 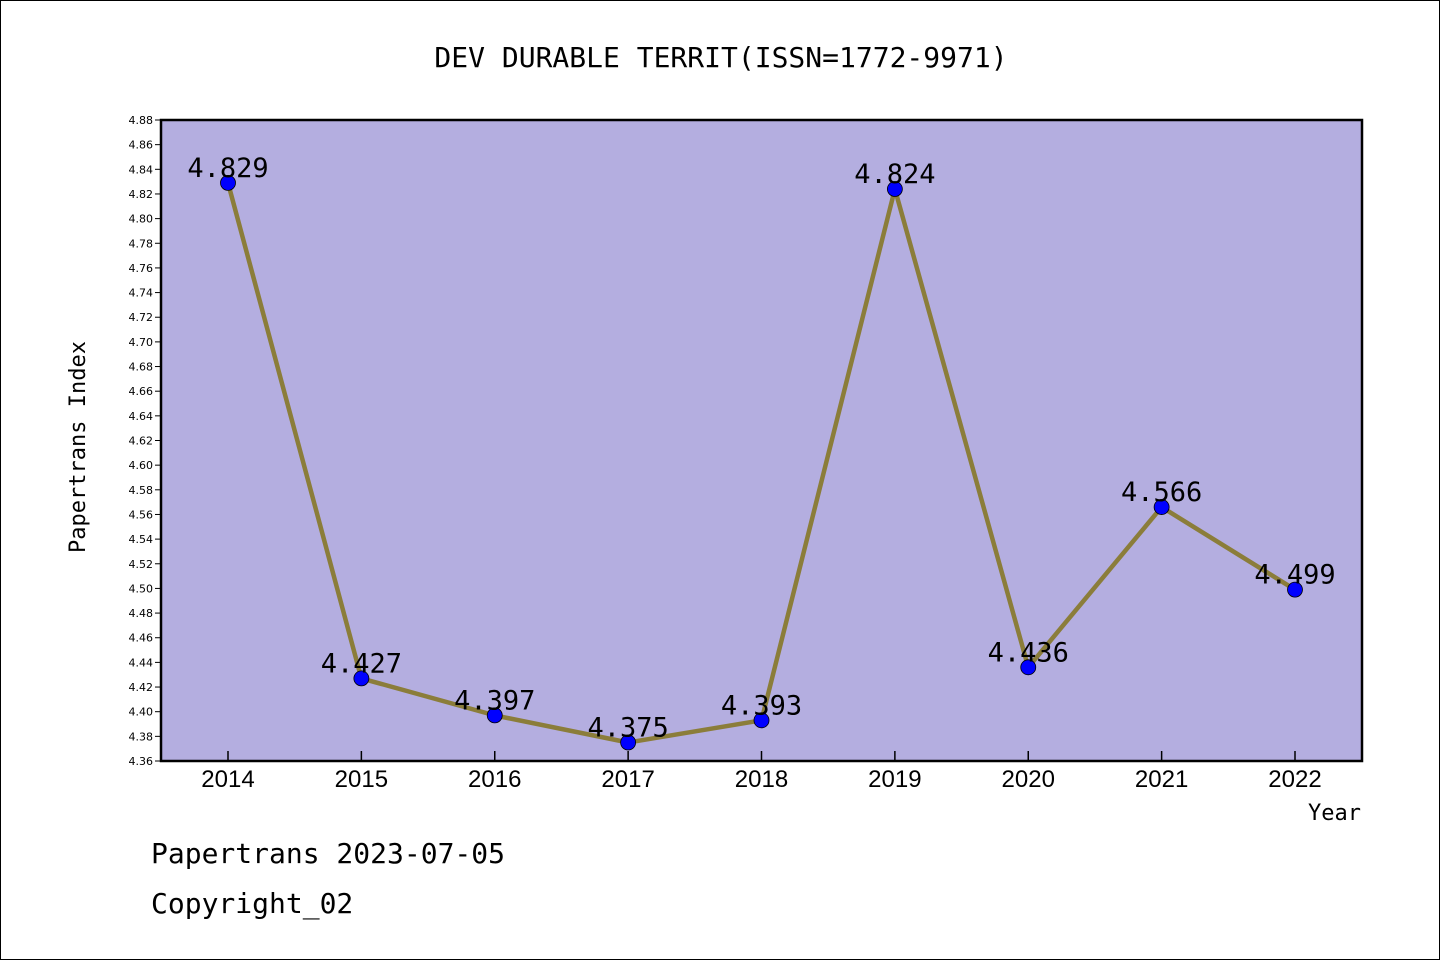 I want to click on x-tick-label: 2021, so click(x=1161, y=779).